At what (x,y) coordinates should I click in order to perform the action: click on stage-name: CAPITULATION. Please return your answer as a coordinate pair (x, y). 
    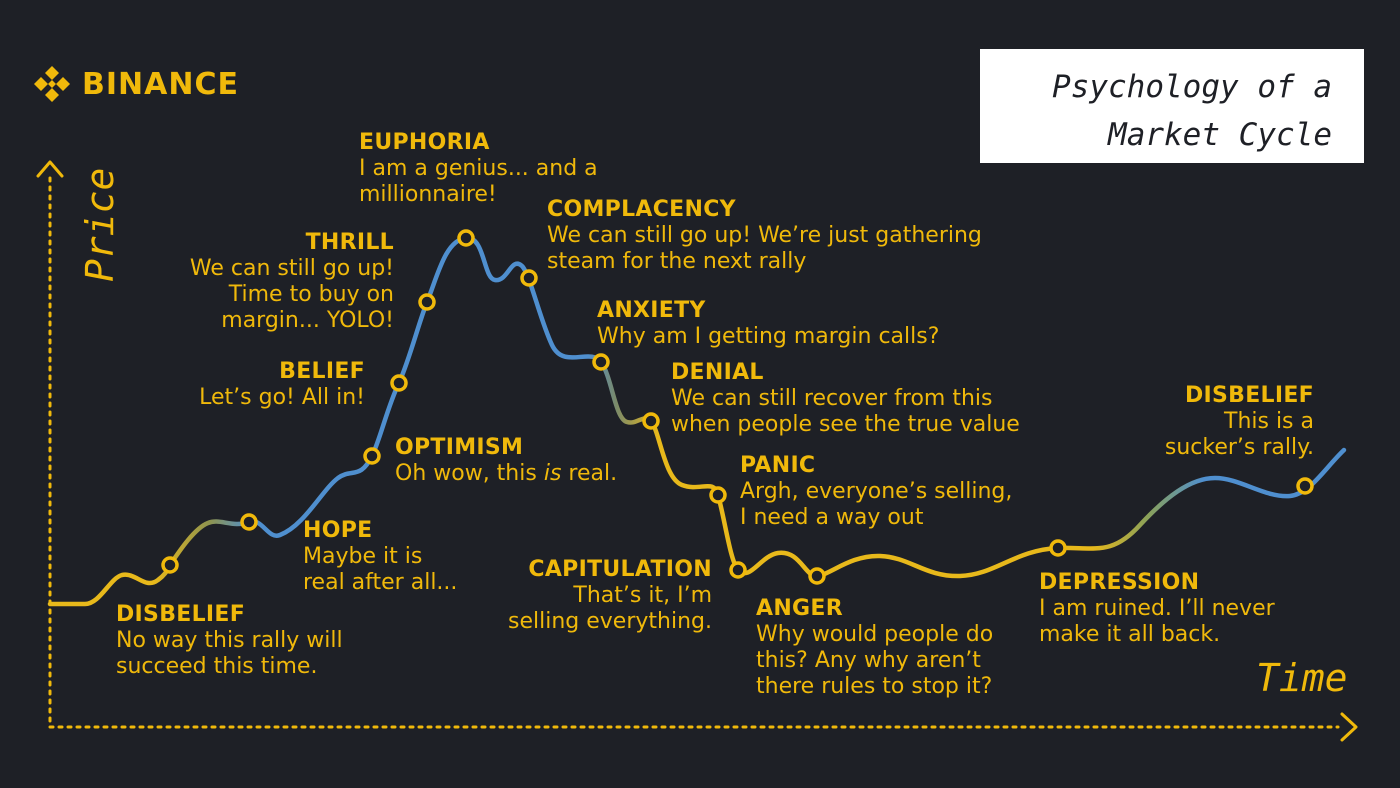
    Looking at the image, I should click on (620, 569).